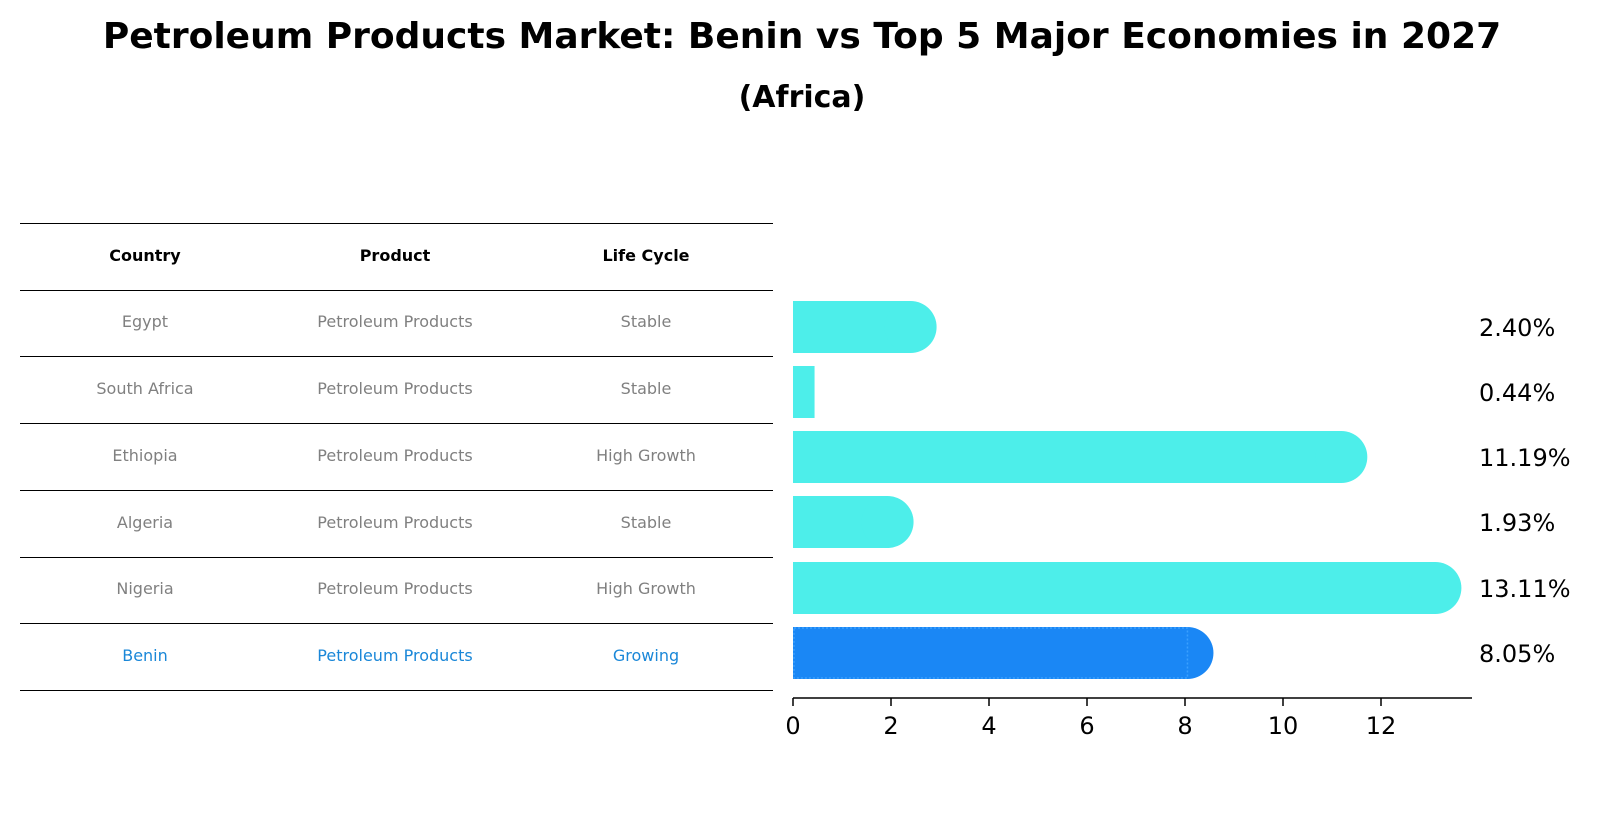 The height and width of the screenshot is (823, 1604). I want to click on bar-algeria, so click(853, 522).